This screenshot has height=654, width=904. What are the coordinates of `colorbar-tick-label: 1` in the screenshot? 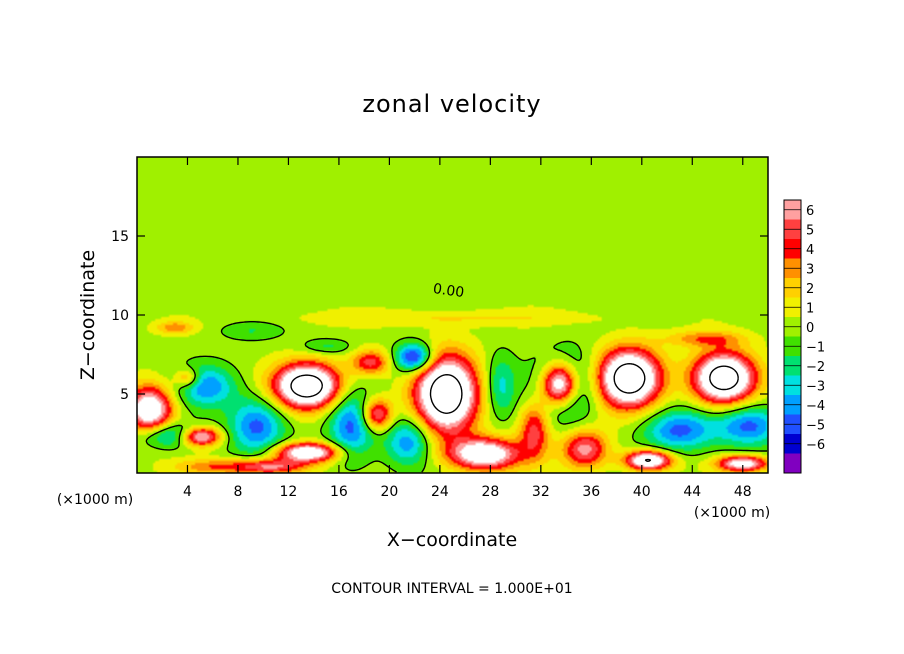 It's located at (810, 308).